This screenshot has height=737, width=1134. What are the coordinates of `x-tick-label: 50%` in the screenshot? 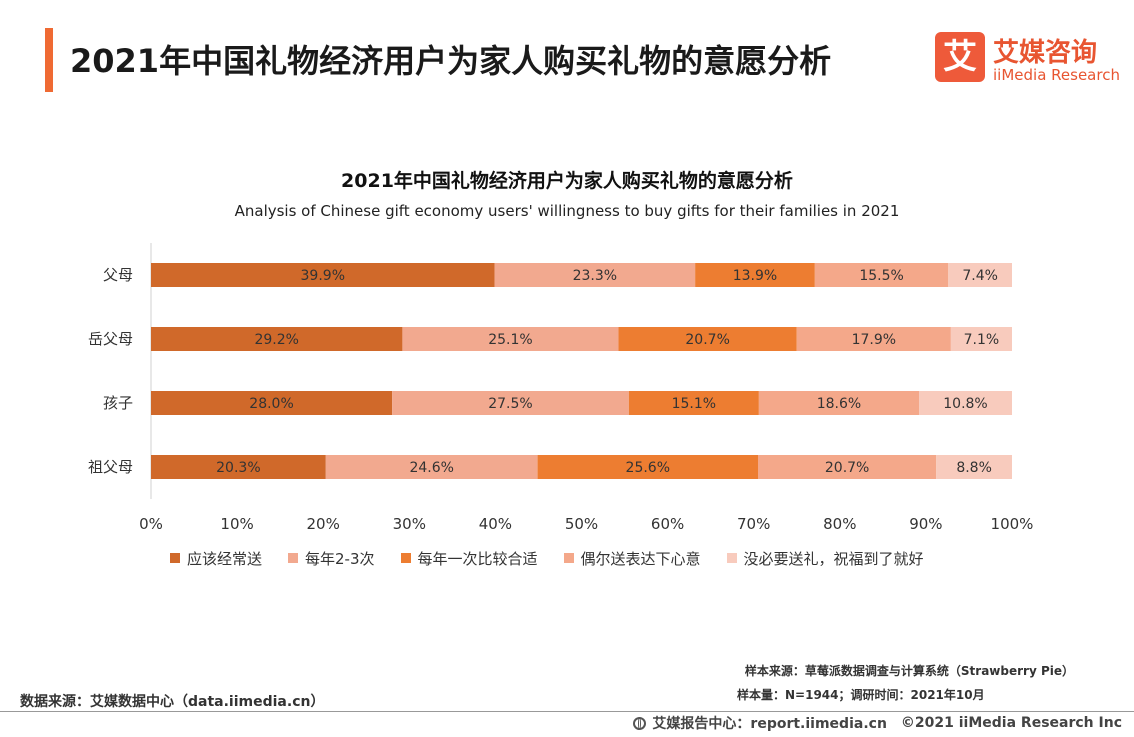 It's located at (581, 524).